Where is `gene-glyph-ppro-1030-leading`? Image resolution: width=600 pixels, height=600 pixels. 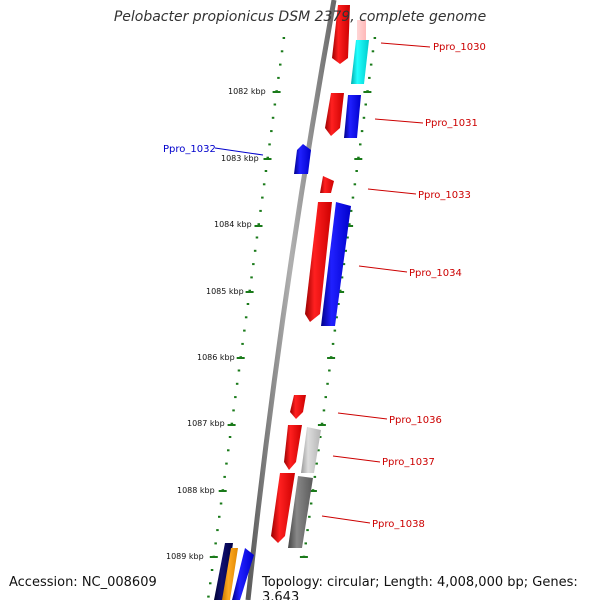 gene-glyph-ppro-1030-leading is located at coordinates (341, 34).